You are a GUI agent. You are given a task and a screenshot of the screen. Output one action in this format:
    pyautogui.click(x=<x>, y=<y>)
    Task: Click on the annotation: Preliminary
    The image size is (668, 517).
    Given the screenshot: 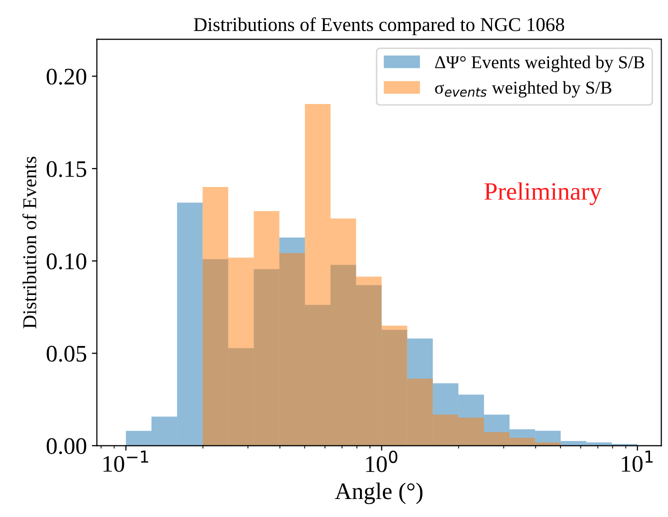 What is the action you would take?
    pyautogui.click(x=543, y=194)
    